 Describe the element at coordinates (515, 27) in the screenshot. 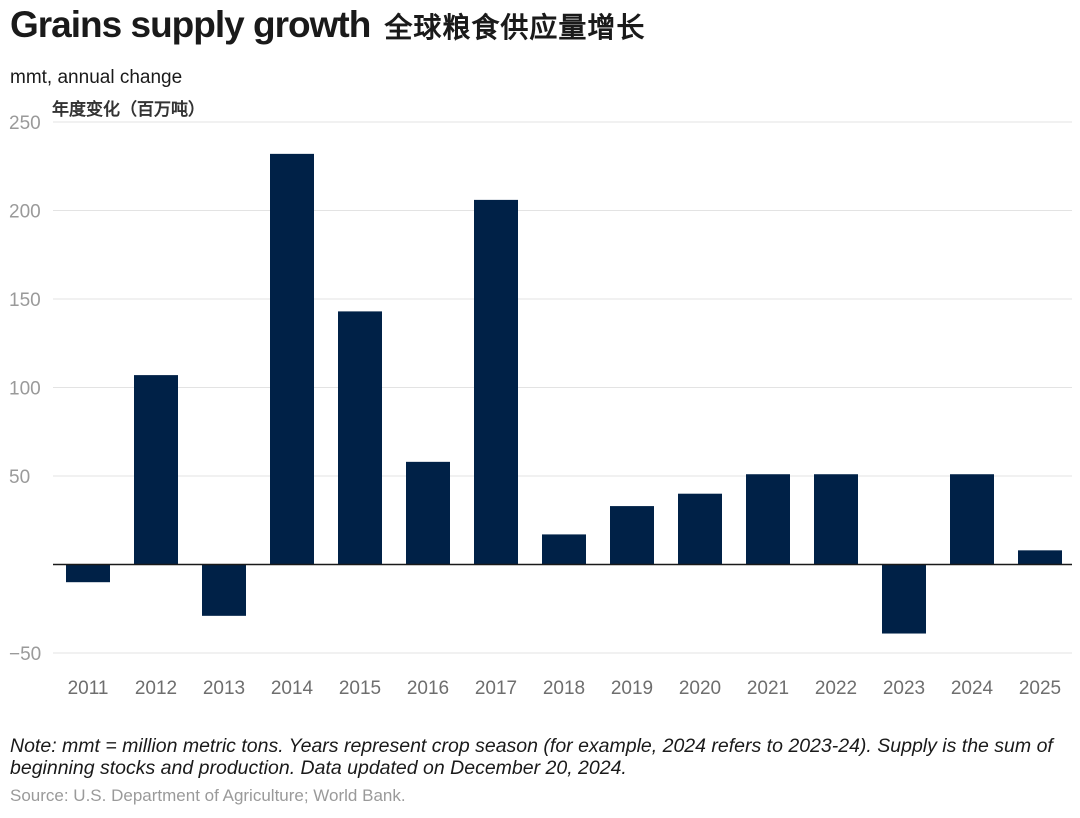

I see `chart-title-chinese: 全球粮食供应量增长` at that location.